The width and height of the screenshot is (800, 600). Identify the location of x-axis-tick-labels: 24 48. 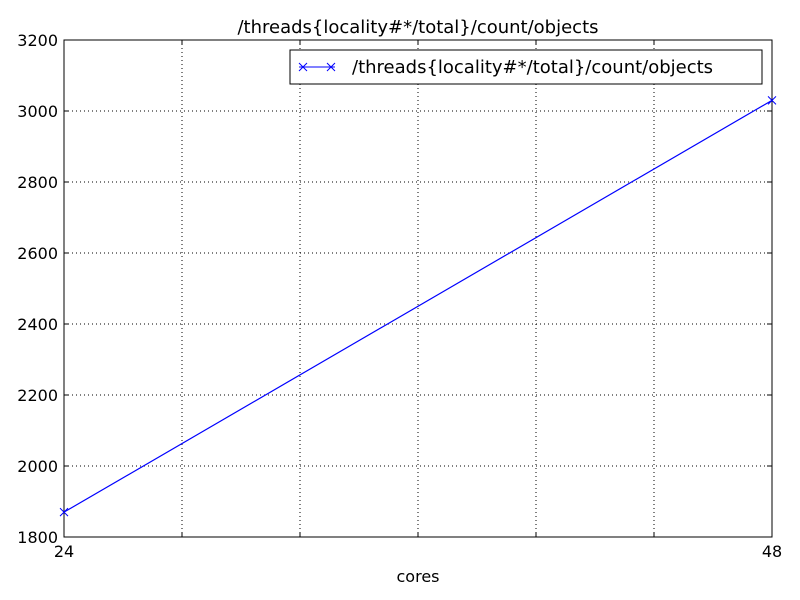
(418, 551).